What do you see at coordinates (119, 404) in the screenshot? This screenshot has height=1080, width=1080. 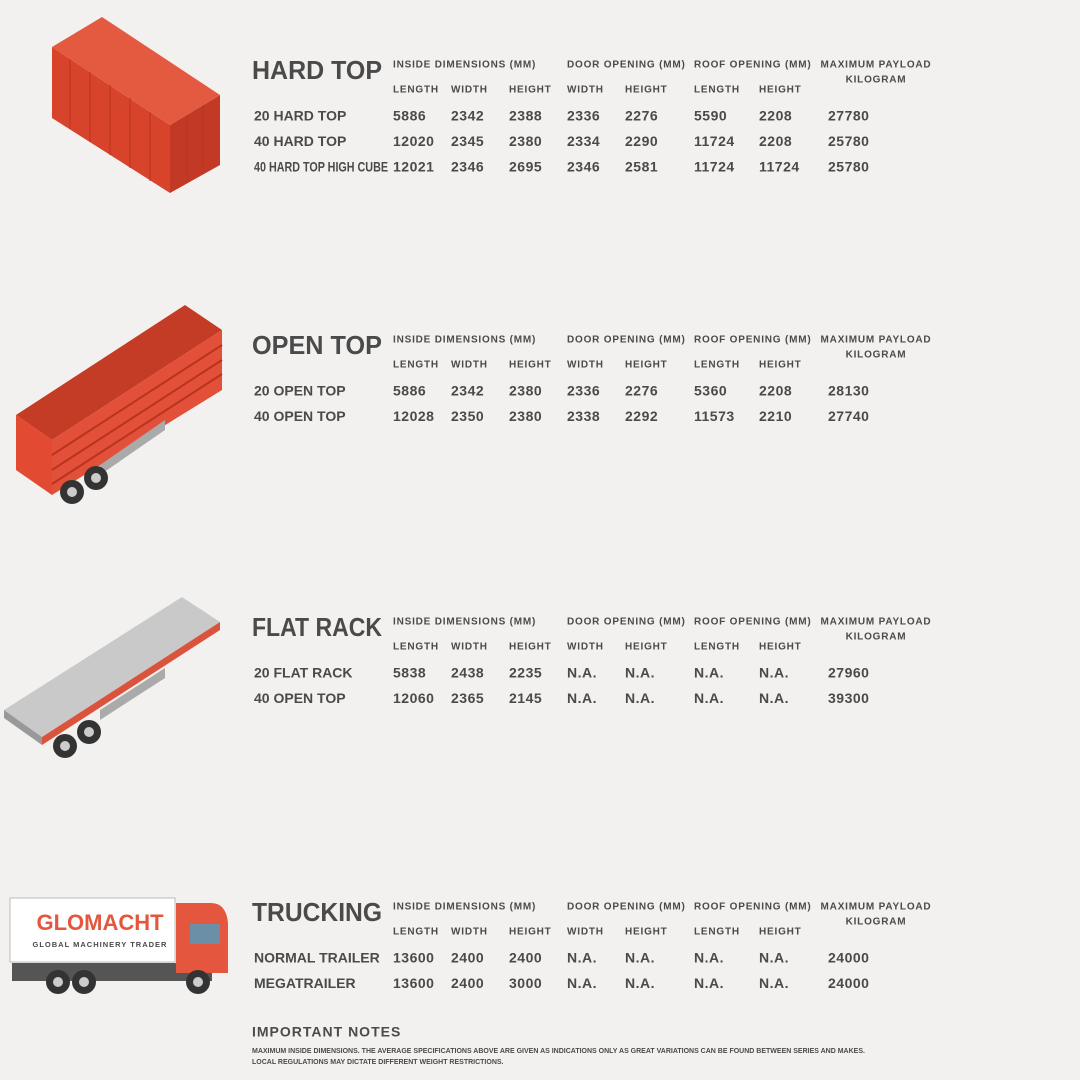 I see `open-top-illustration` at bounding box center [119, 404].